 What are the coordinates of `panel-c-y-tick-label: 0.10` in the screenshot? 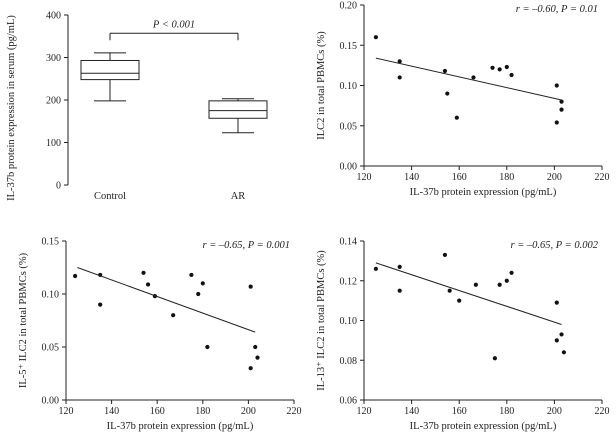 It's located at (51, 295).